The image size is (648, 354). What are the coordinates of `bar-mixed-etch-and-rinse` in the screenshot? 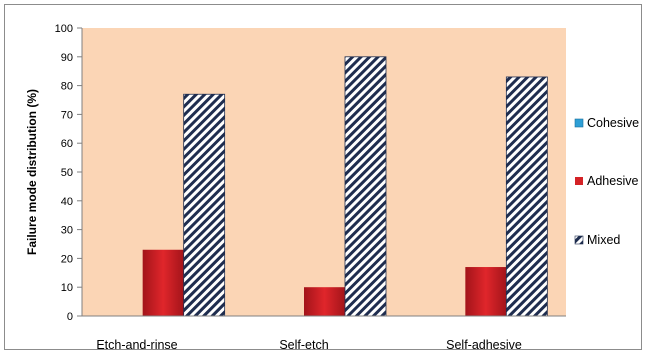 It's located at (204, 205).